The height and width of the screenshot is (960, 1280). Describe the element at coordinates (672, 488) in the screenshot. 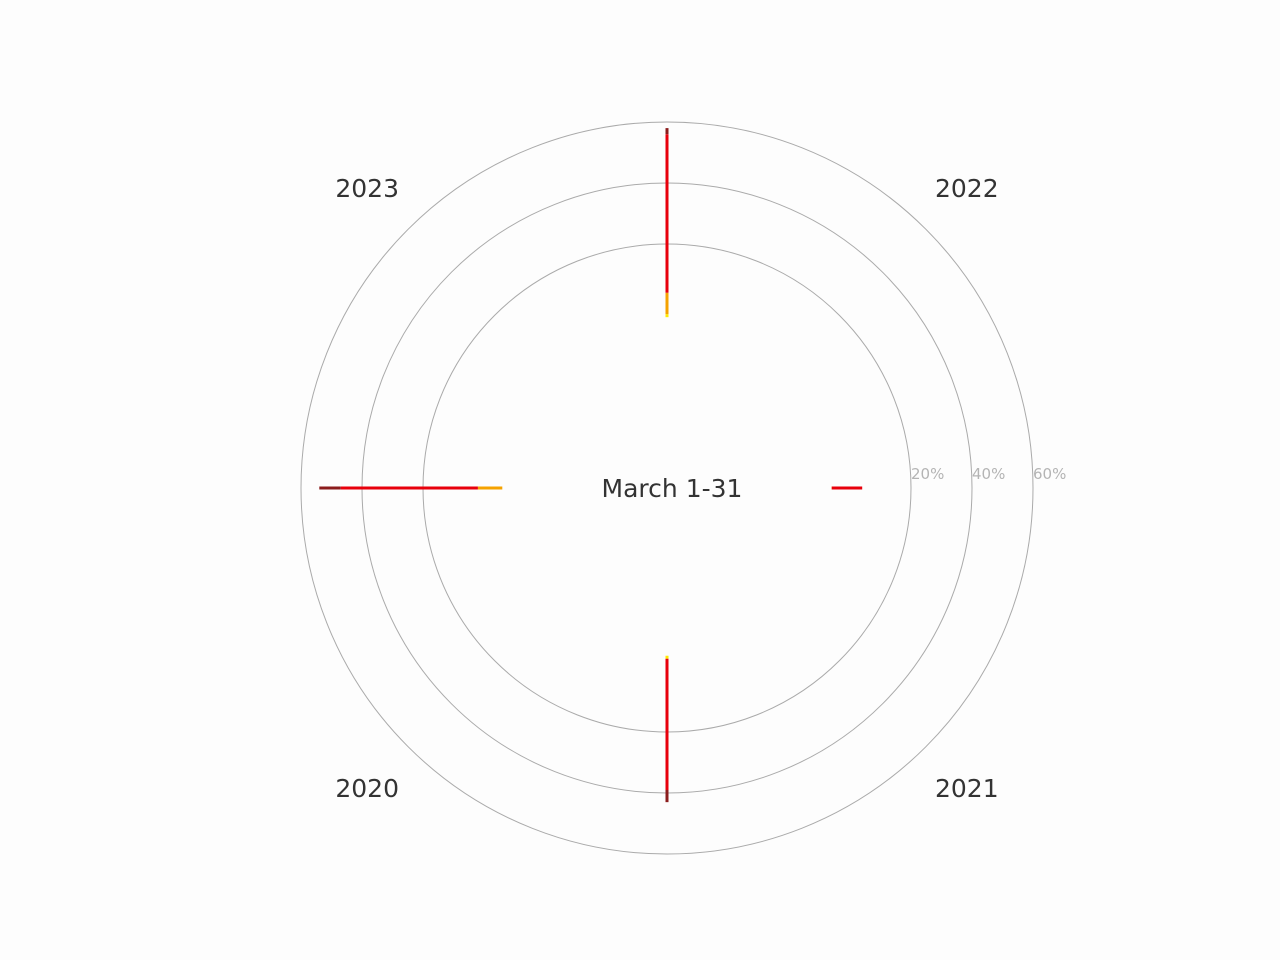

I see `center-label: March 1-31` at that location.